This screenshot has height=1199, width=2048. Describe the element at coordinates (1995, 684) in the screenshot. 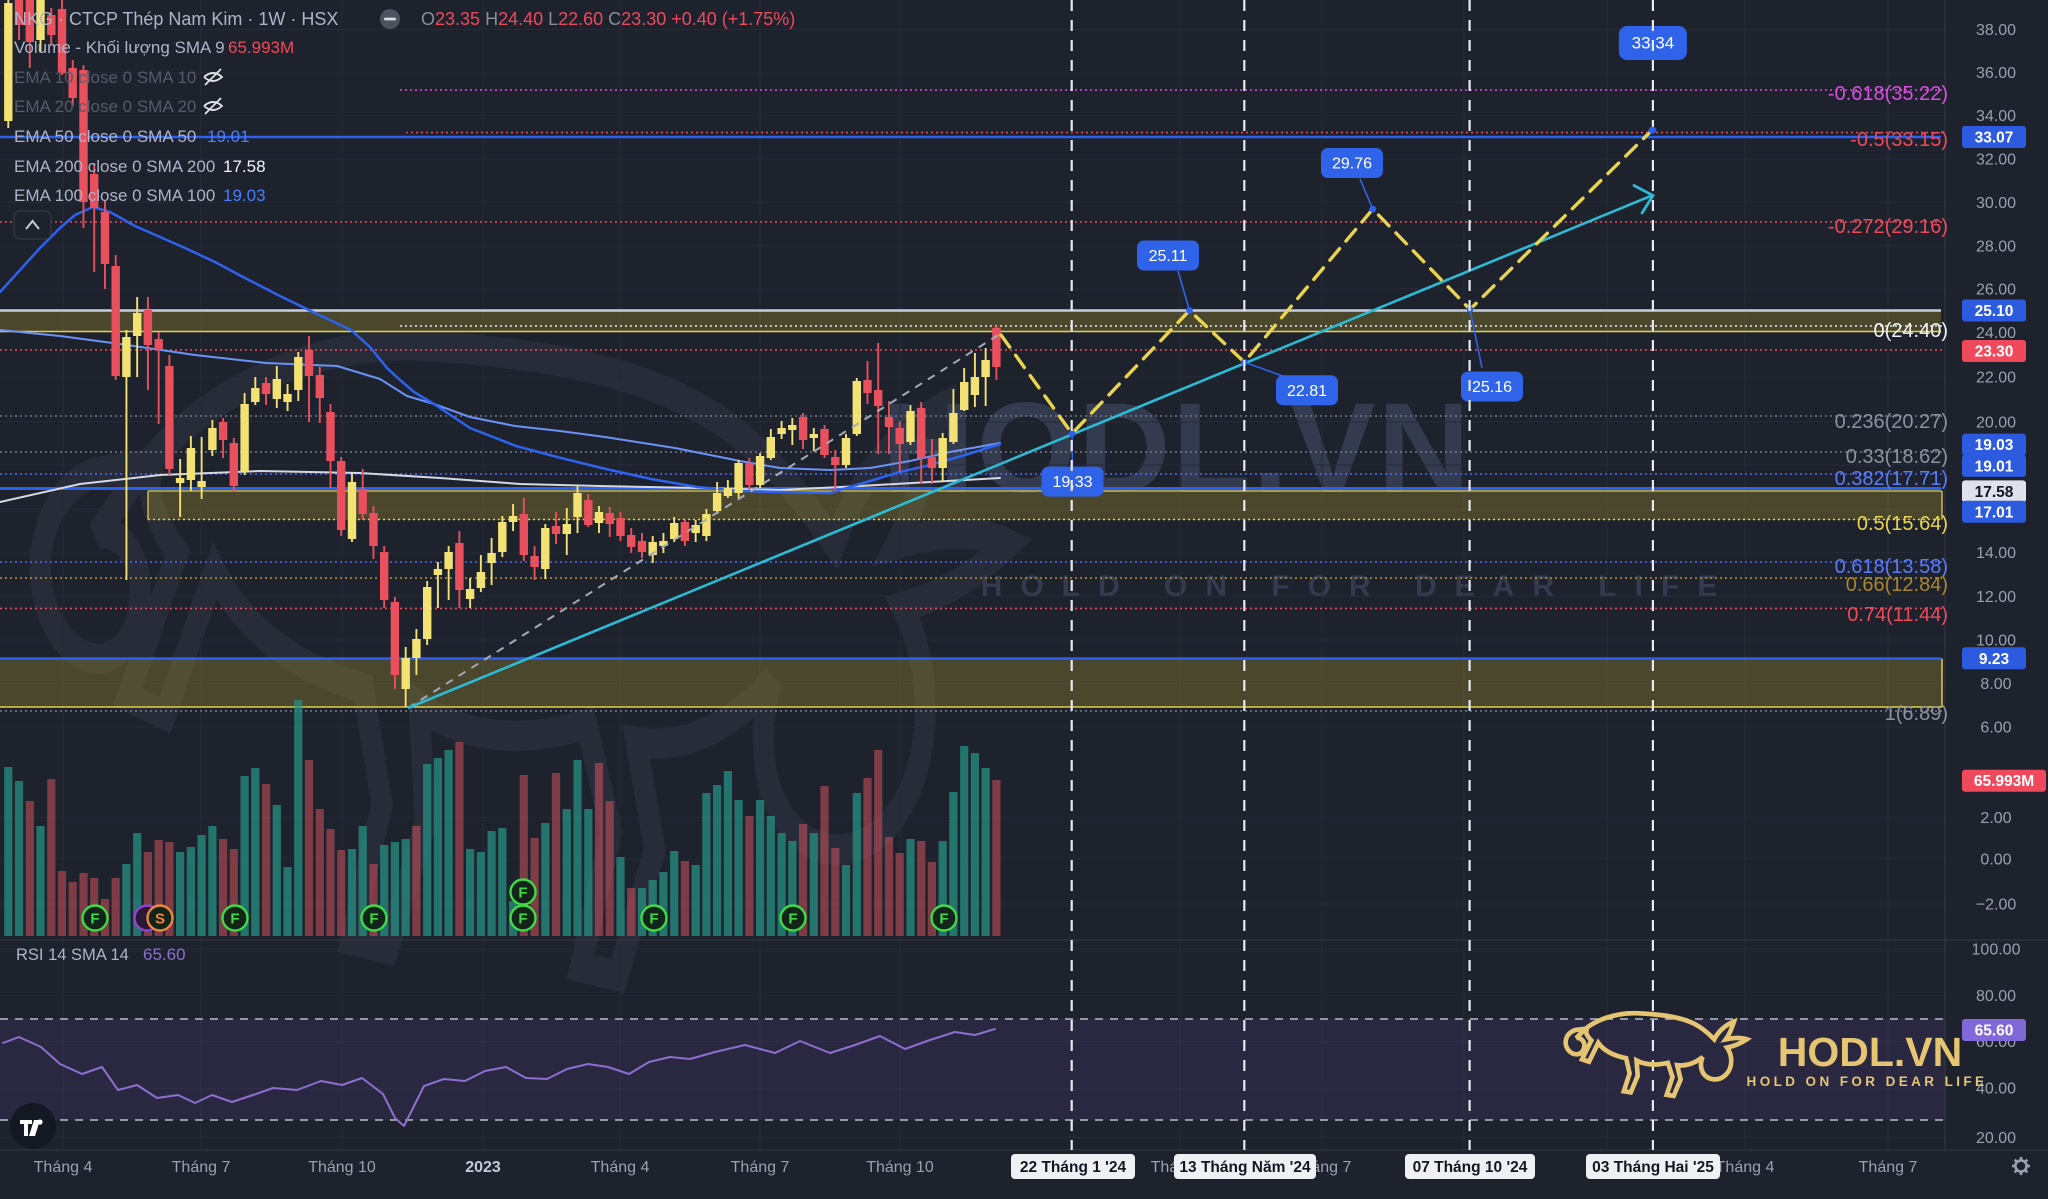

I see `svg-text: 8.00` at that location.